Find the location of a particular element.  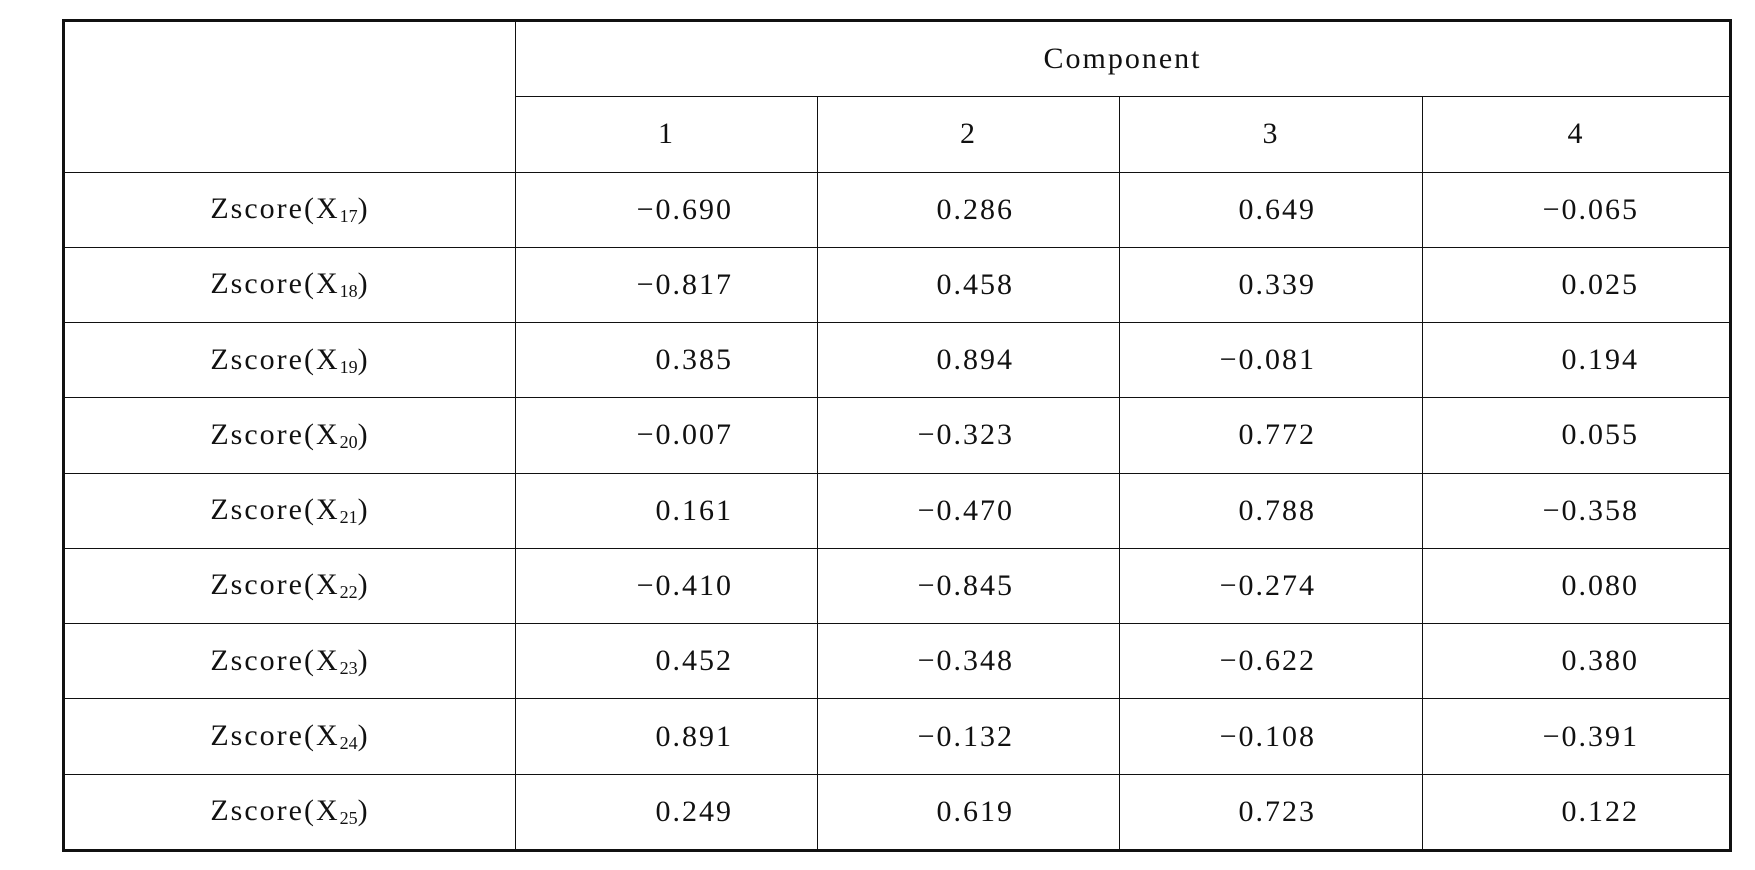

value-cell: 0.080 is located at coordinates (1576, 586).